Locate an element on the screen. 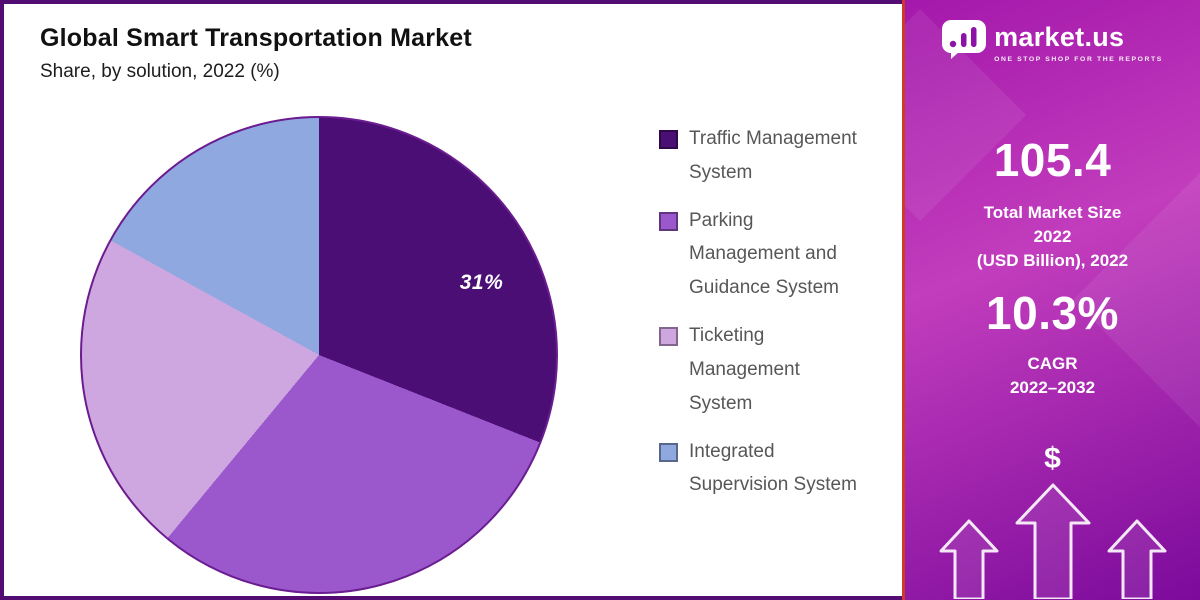 This screenshot has height=600, width=1200. legend-item: Ticketing Management System is located at coordinates (763, 369).